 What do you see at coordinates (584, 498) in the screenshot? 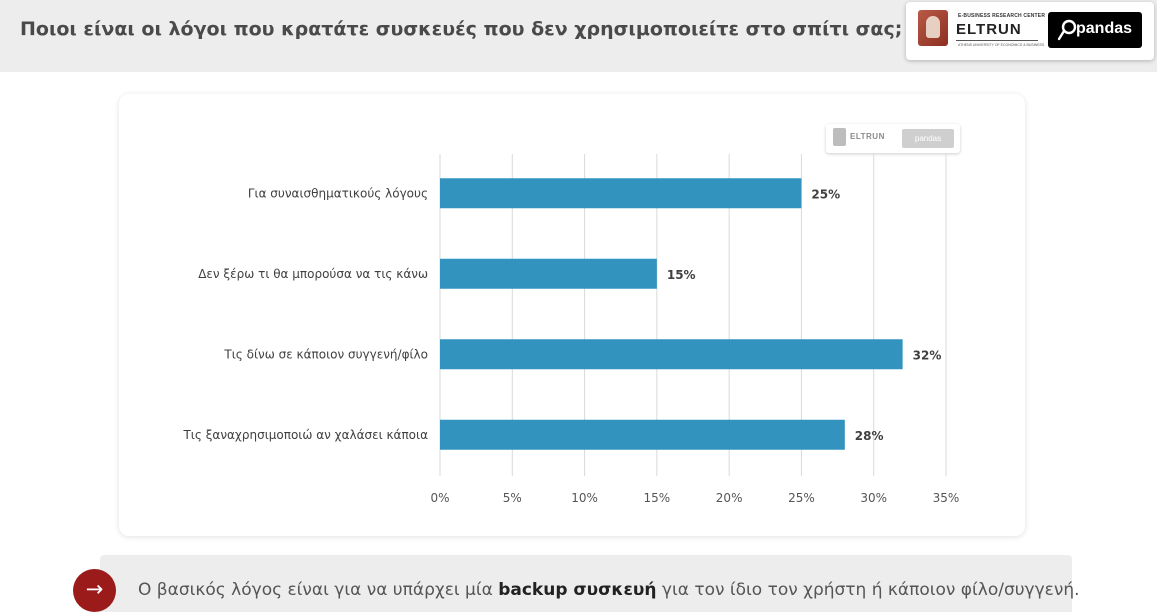
I see `x-tick-label: 10%` at bounding box center [584, 498].